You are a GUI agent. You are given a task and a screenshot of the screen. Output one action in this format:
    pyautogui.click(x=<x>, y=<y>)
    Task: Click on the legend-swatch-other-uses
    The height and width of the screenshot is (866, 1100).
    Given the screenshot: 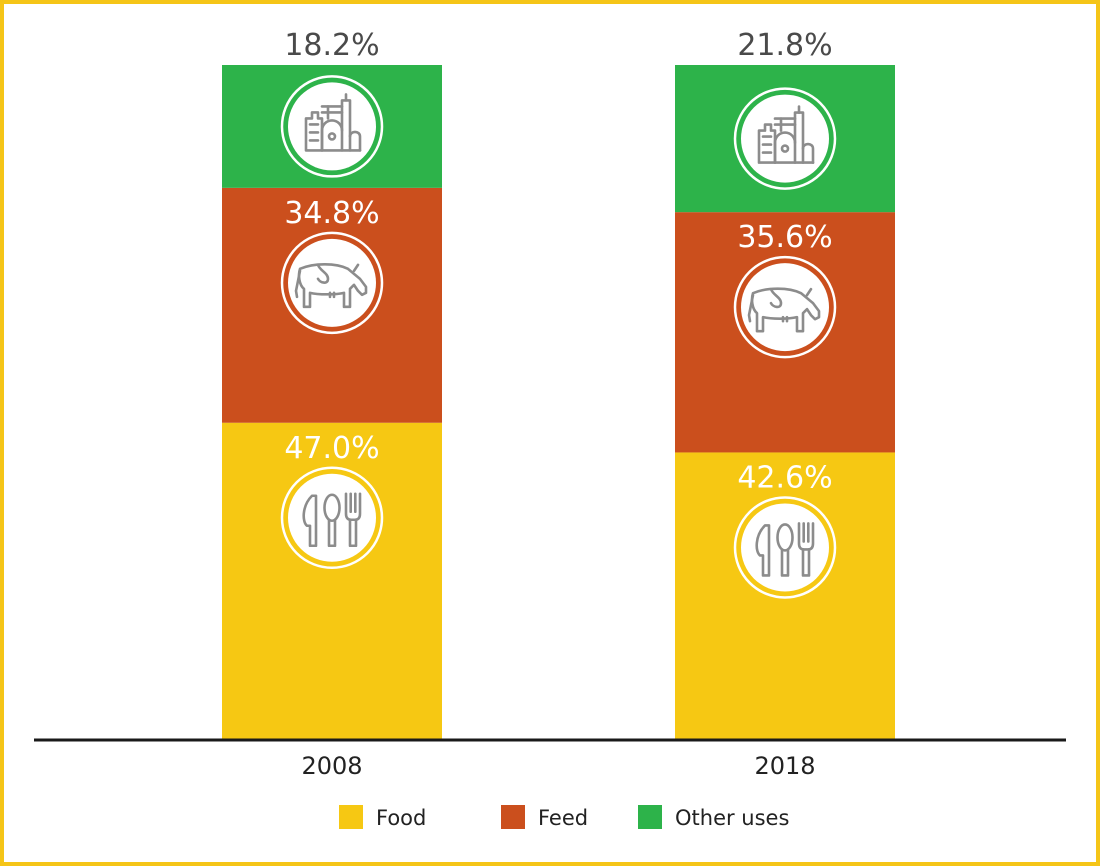 What is the action you would take?
    pyautogui.click(x=650, y=817)
    